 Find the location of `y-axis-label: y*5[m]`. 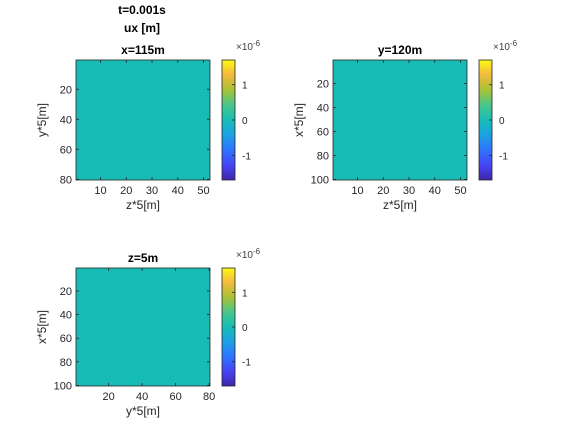

y-axis-label: y*5[m] is located at coordinates (42, 120).